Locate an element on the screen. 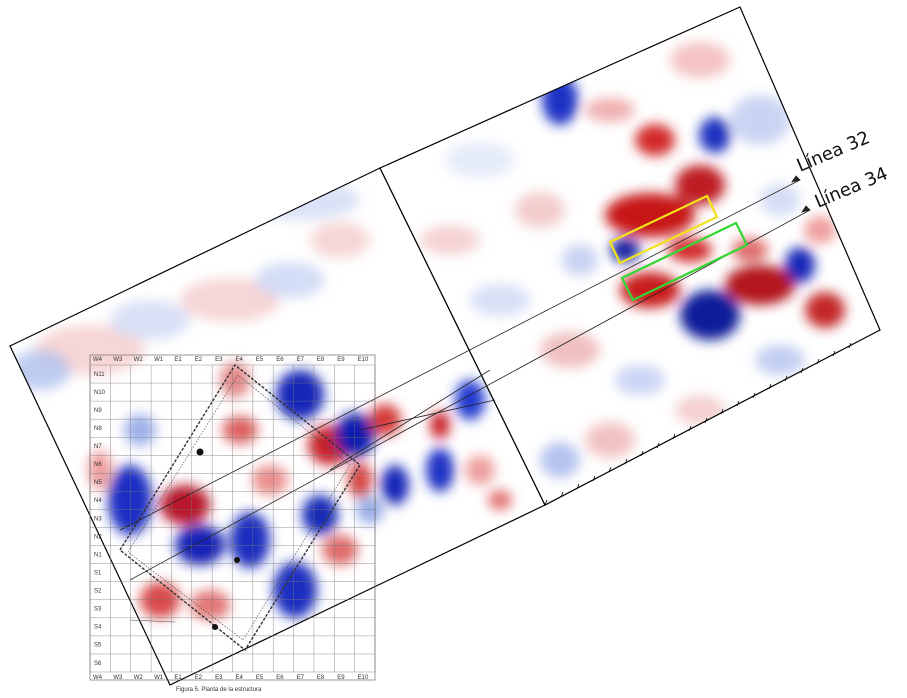  yellow-anomaly-box is located at coordinates (663, 229).